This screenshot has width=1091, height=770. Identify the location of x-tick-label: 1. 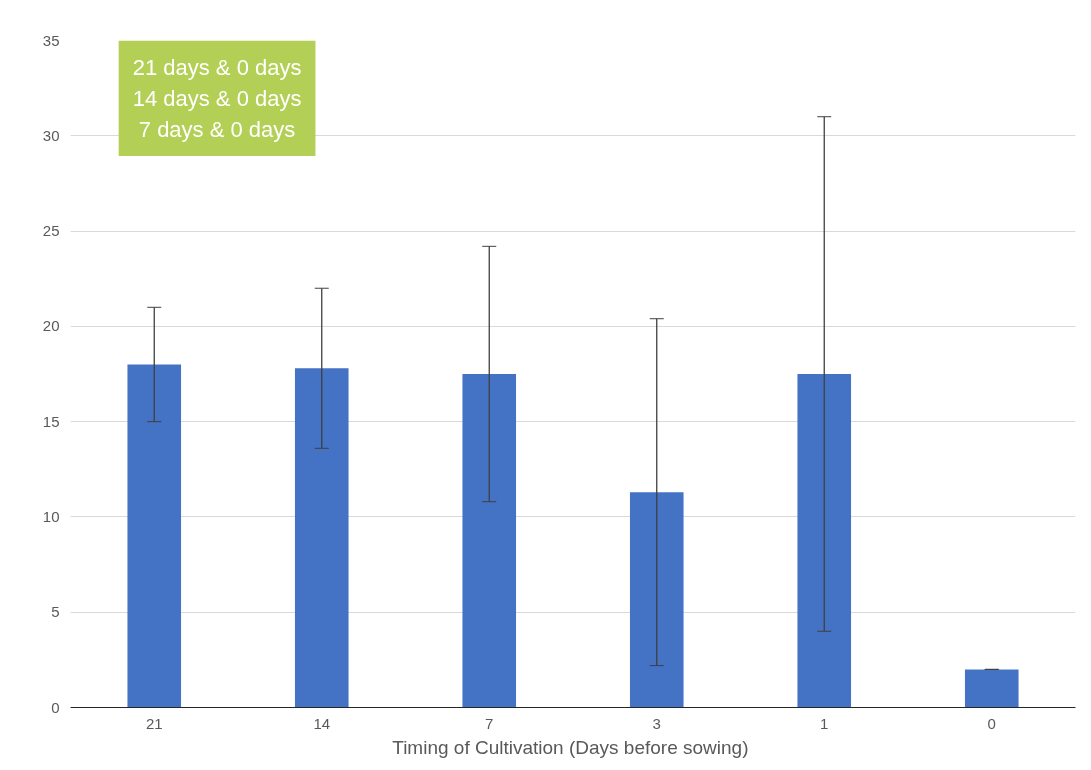
(824, 723).